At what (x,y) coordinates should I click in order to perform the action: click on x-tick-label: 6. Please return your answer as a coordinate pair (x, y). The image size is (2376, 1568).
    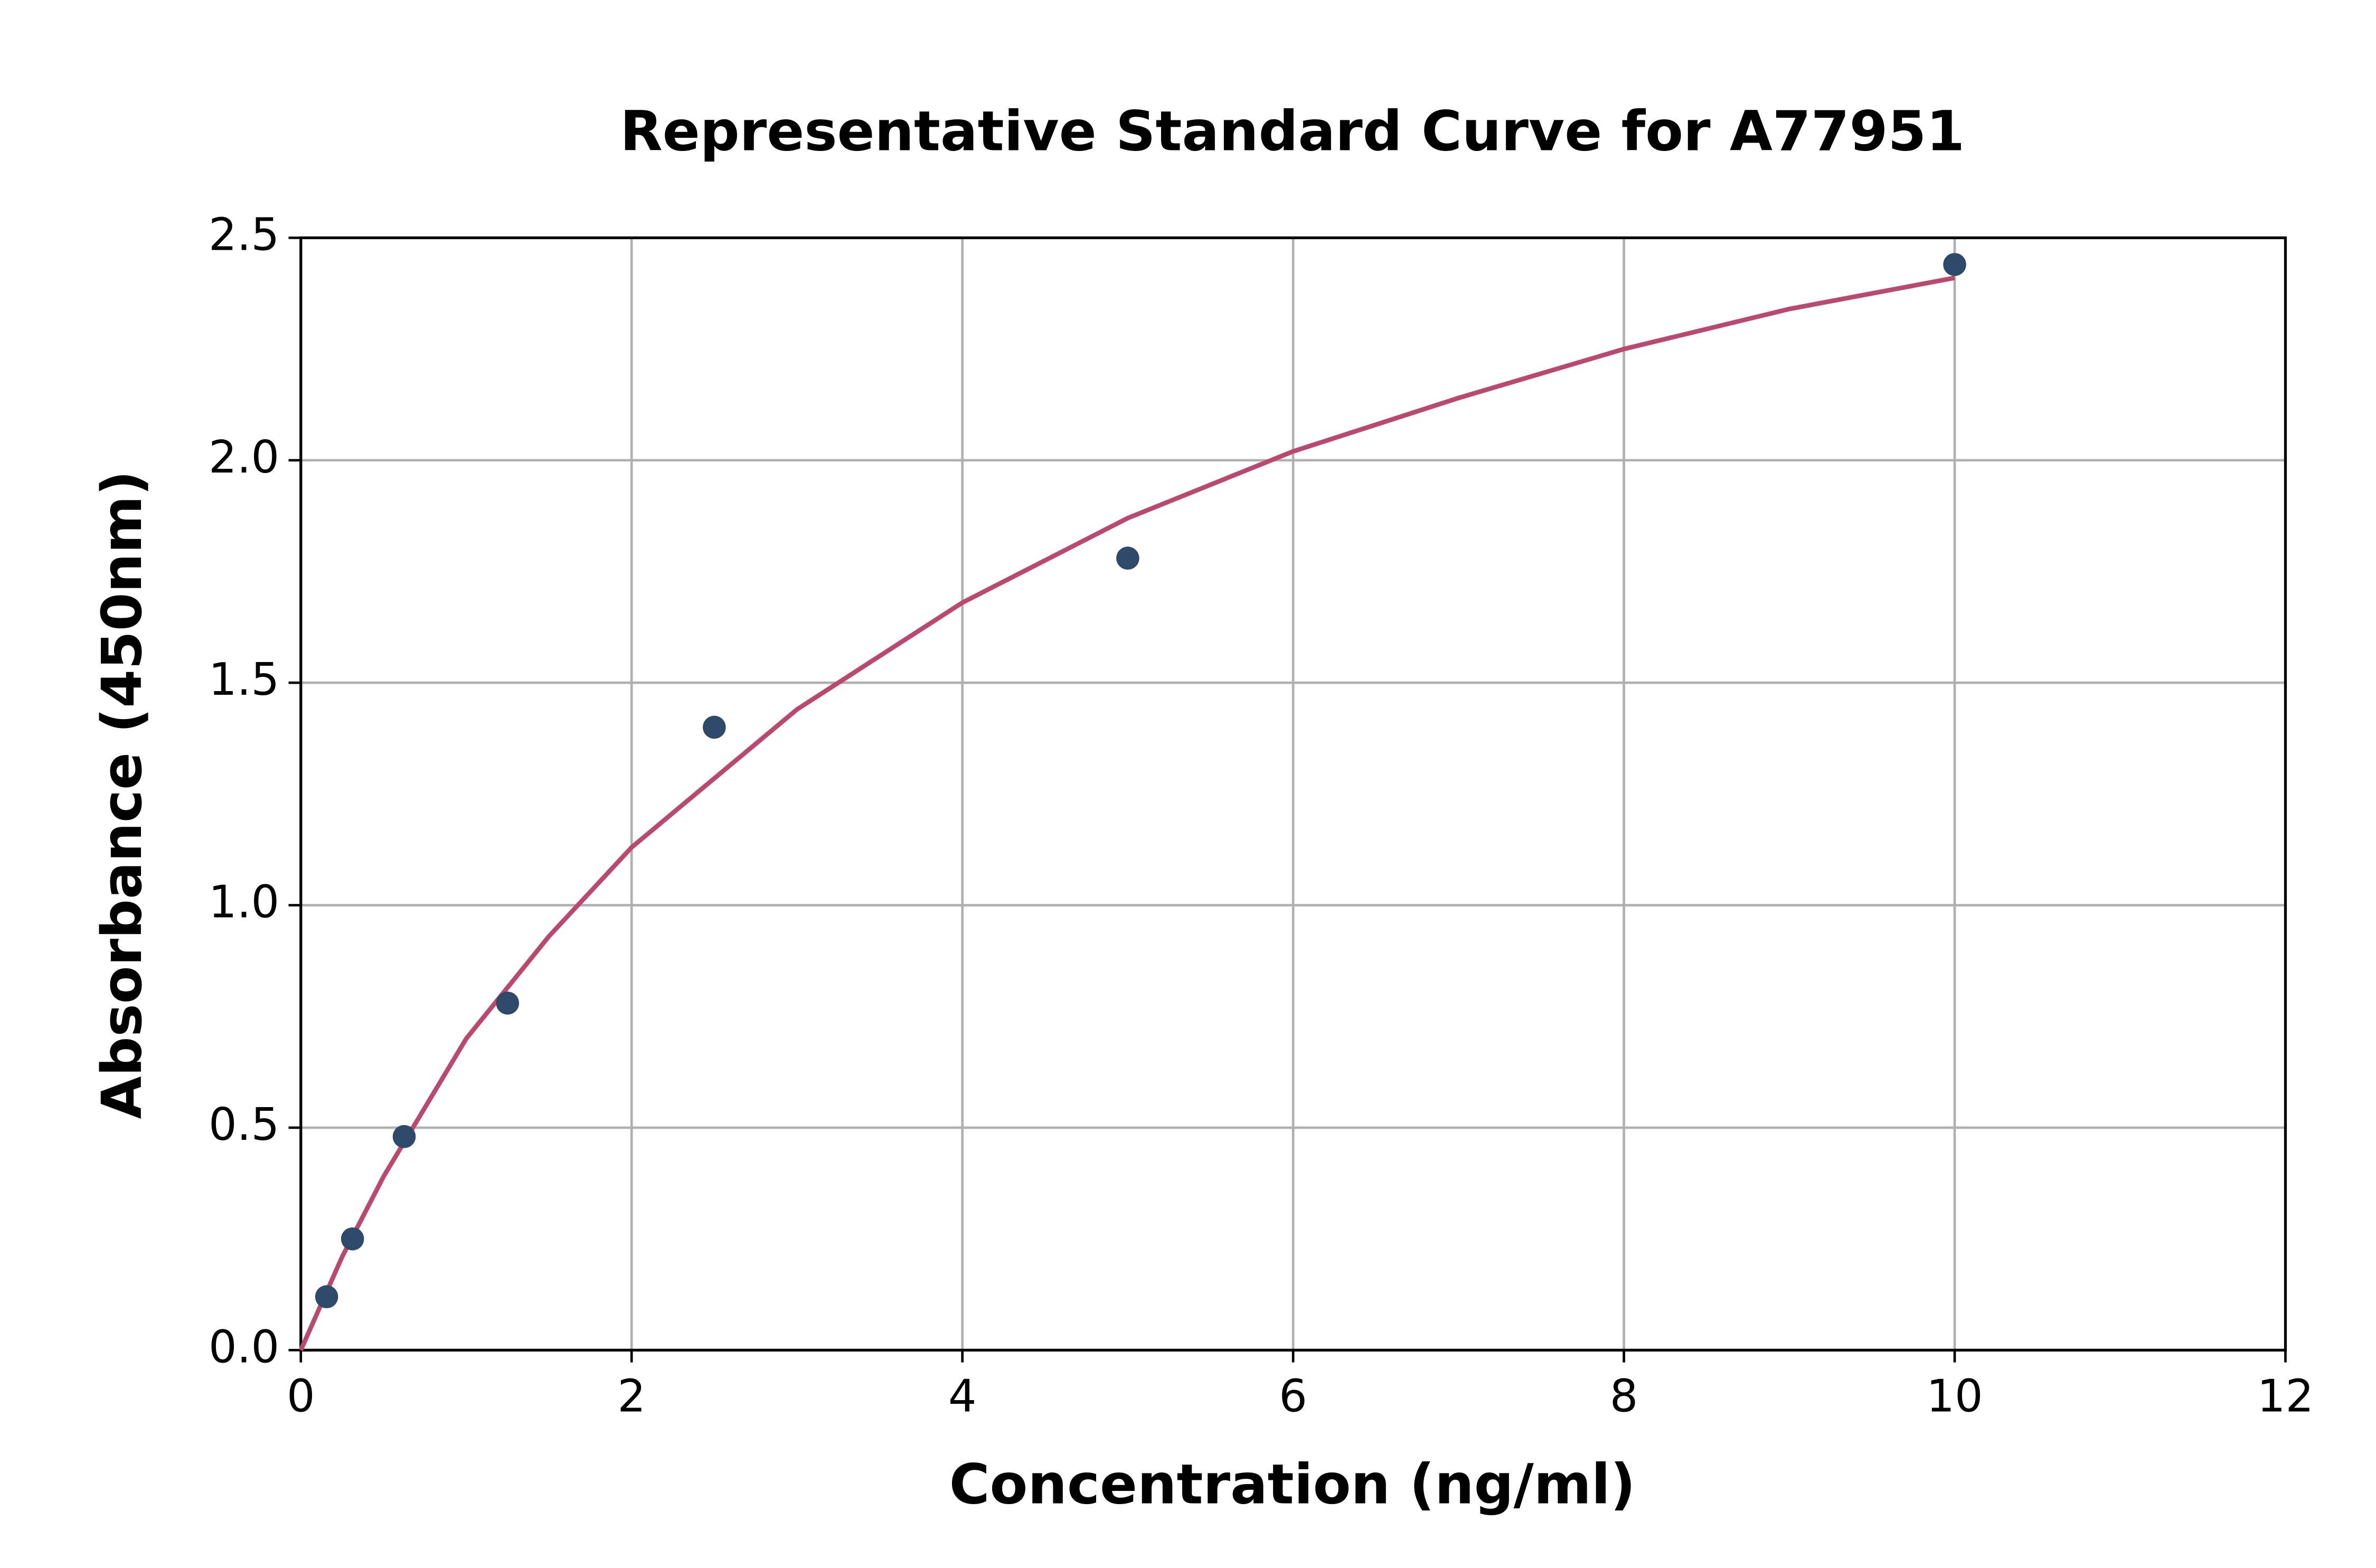
    Looking at the image, I should click on (1293, 1396).